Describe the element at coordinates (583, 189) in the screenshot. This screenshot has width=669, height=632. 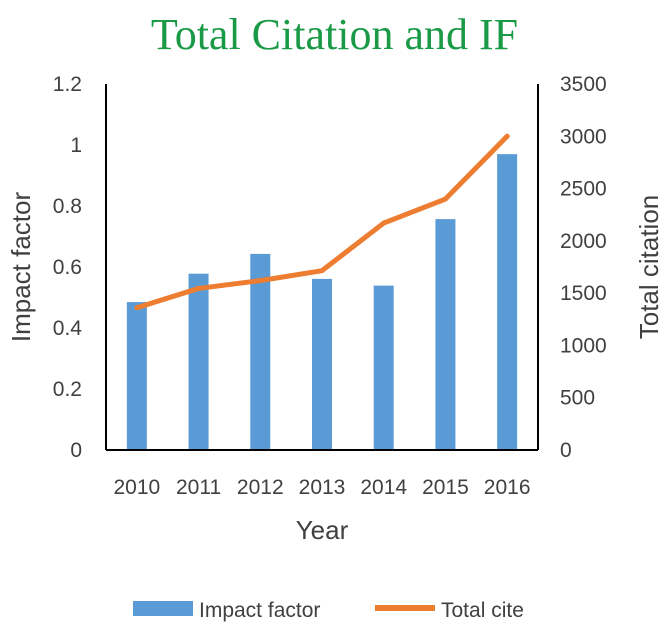
I see `right-tick-label: 2500` at that location.